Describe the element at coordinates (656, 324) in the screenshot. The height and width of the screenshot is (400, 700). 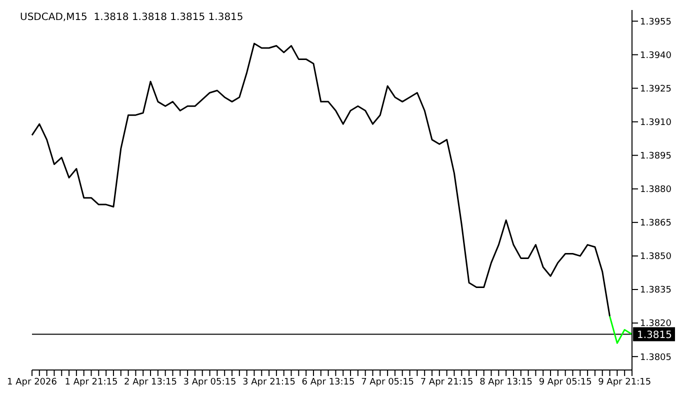
I see `y-tick-label: 1.3820` at that location.